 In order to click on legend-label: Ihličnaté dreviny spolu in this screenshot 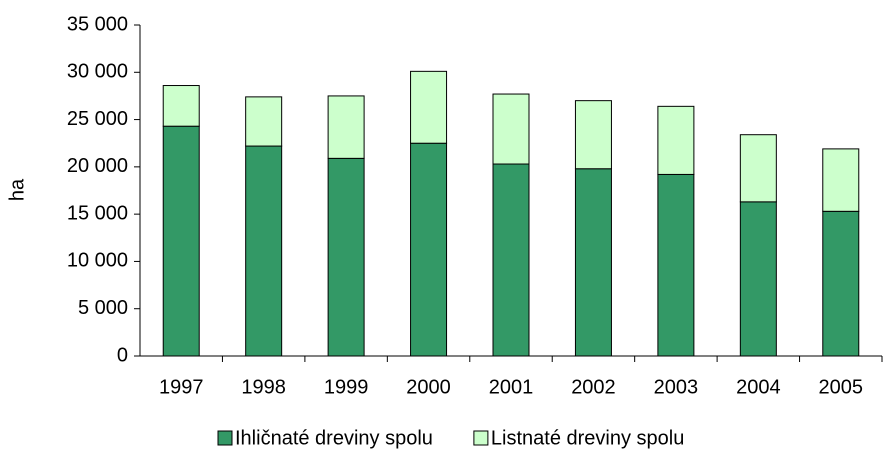, I will do `click(334, 438)`.